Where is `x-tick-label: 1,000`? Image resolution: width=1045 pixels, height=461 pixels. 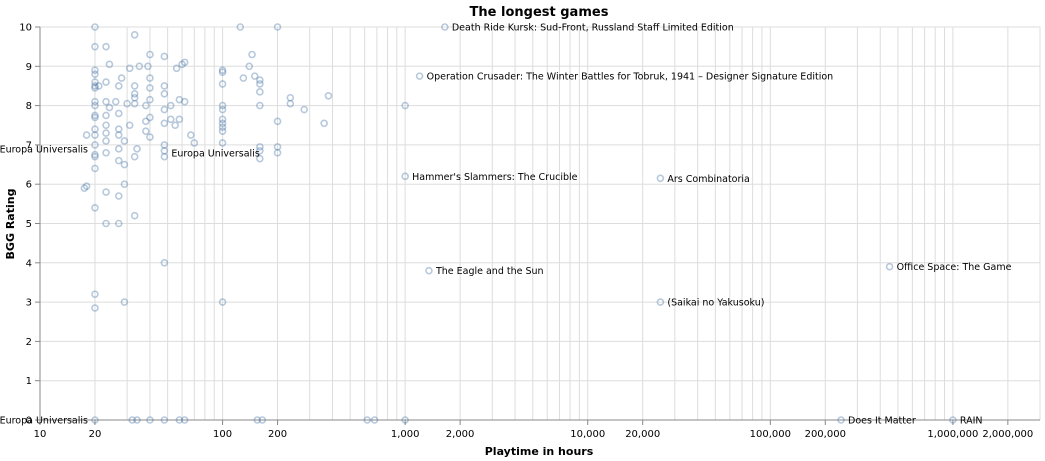
x-tick-label: 1,000 is located at coordinates (405, 434).